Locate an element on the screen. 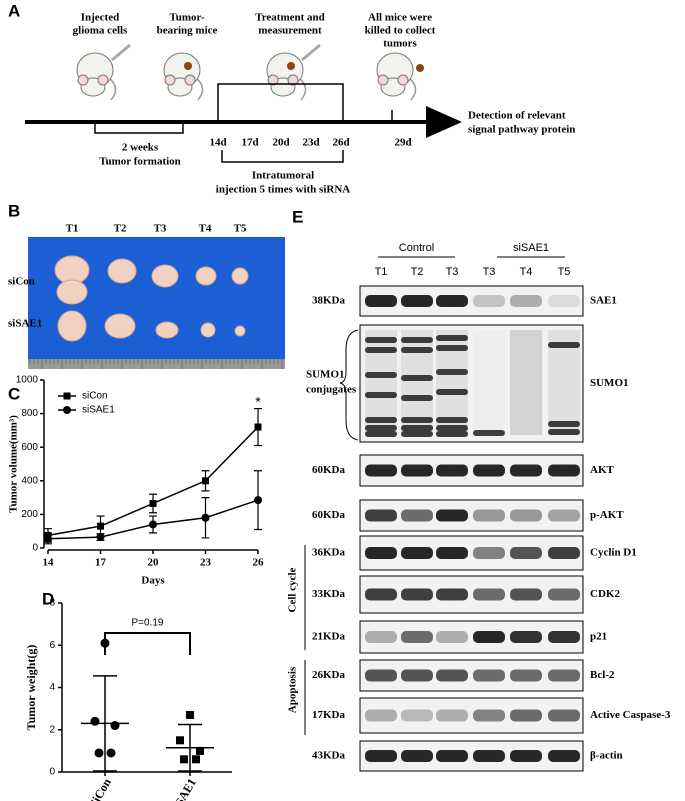  panel-label: B is located at coordinates (14, 210).